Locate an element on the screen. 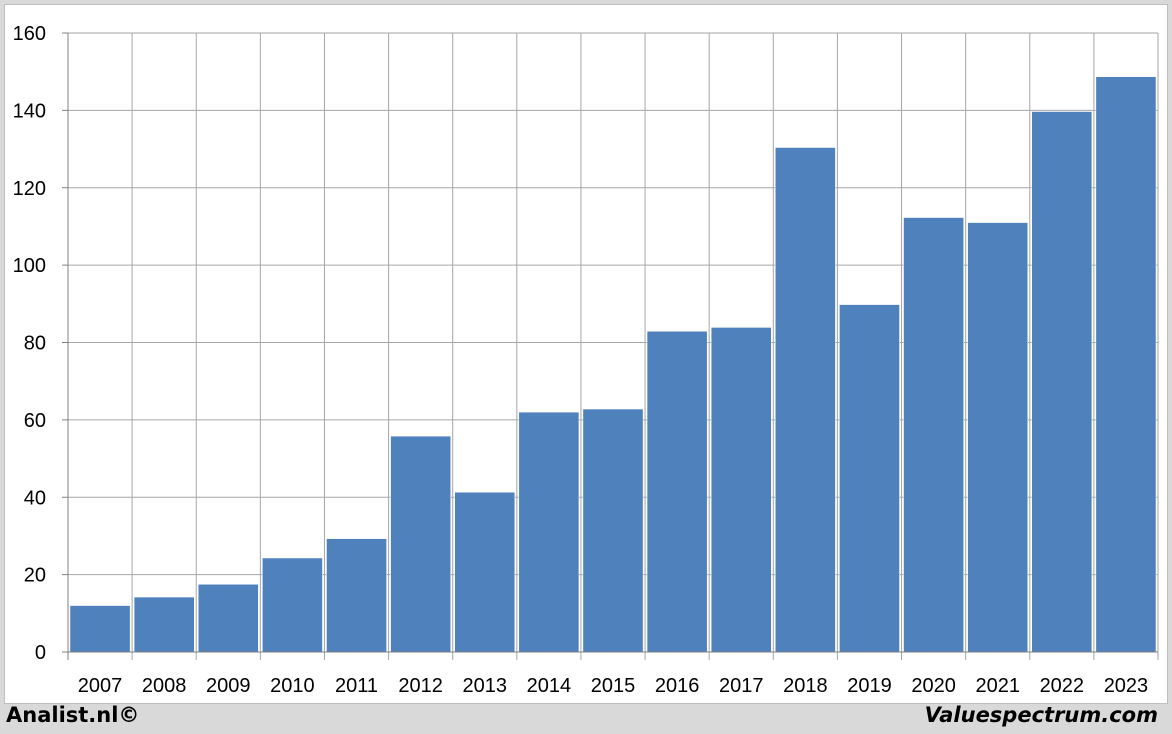 This screenshot has height=734, width=1172. y-tick-labels: 0 20 40 60 80 100 120 140 160 is located at coordinates (29, 343).